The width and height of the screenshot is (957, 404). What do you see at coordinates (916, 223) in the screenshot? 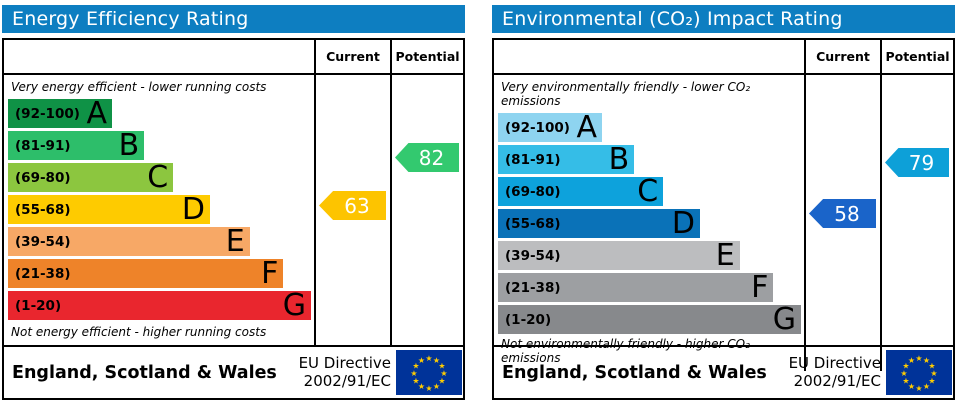
I see `potential-column: 79` at bounding box center [916, 223].